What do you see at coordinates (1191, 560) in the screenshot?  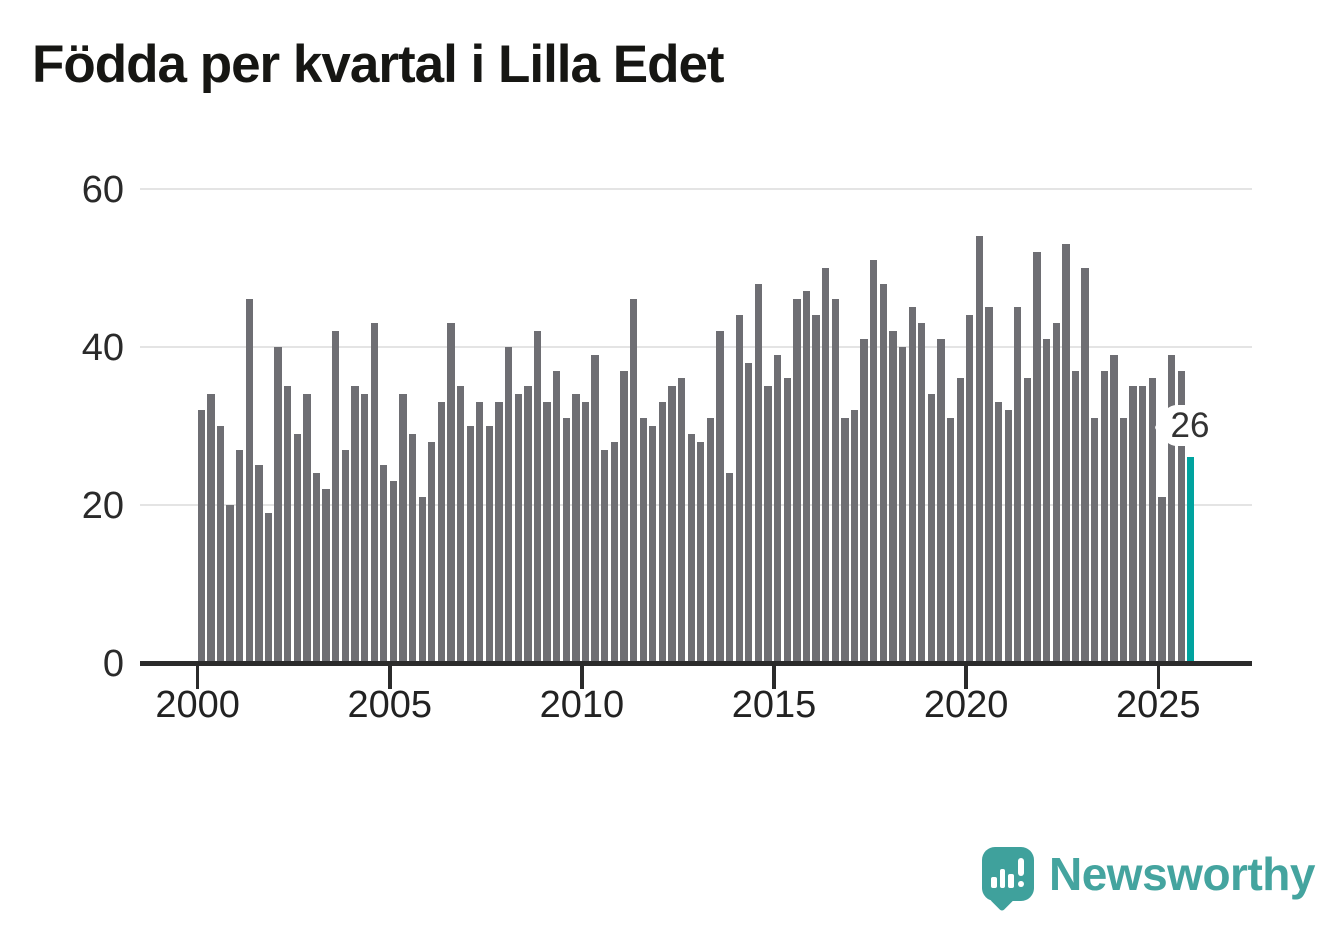 I see `highlighted-bar-2025-q4` at bounding box center [1191, 560].